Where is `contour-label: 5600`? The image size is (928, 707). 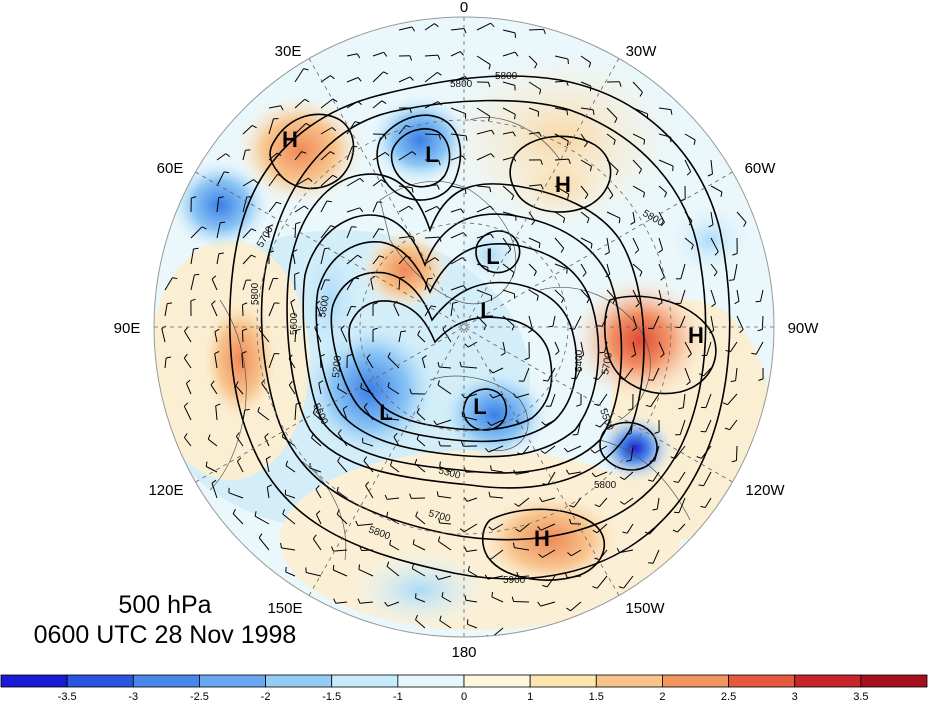
contour-label: 5600 is located at coordinates (294, 323).